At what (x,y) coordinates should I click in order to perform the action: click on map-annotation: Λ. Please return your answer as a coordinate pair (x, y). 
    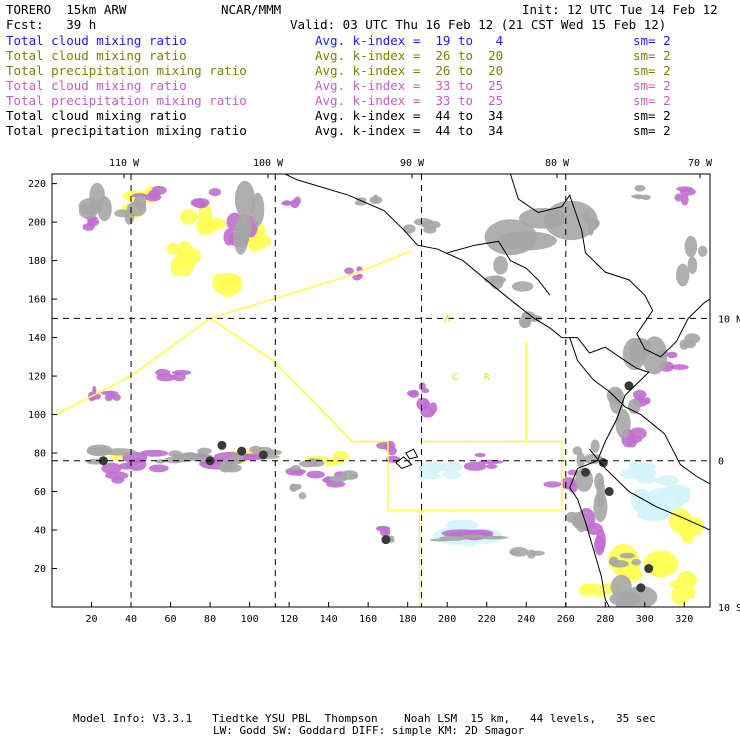
    Looking at the image, I should click on (447, 320).